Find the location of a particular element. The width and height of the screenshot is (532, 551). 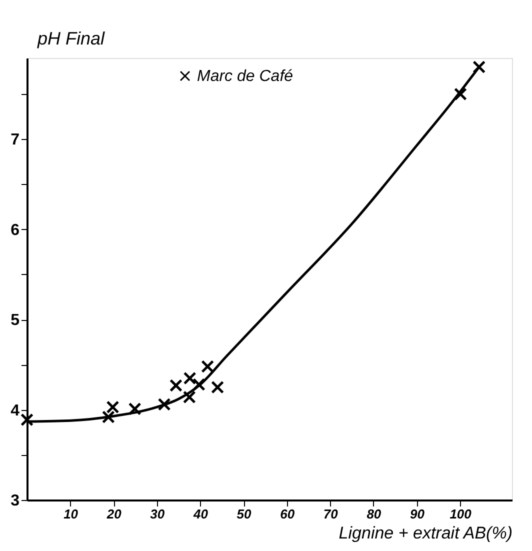

x-axis-title: Lignine + extrait AB(%) is located at coordinates (425, 533).